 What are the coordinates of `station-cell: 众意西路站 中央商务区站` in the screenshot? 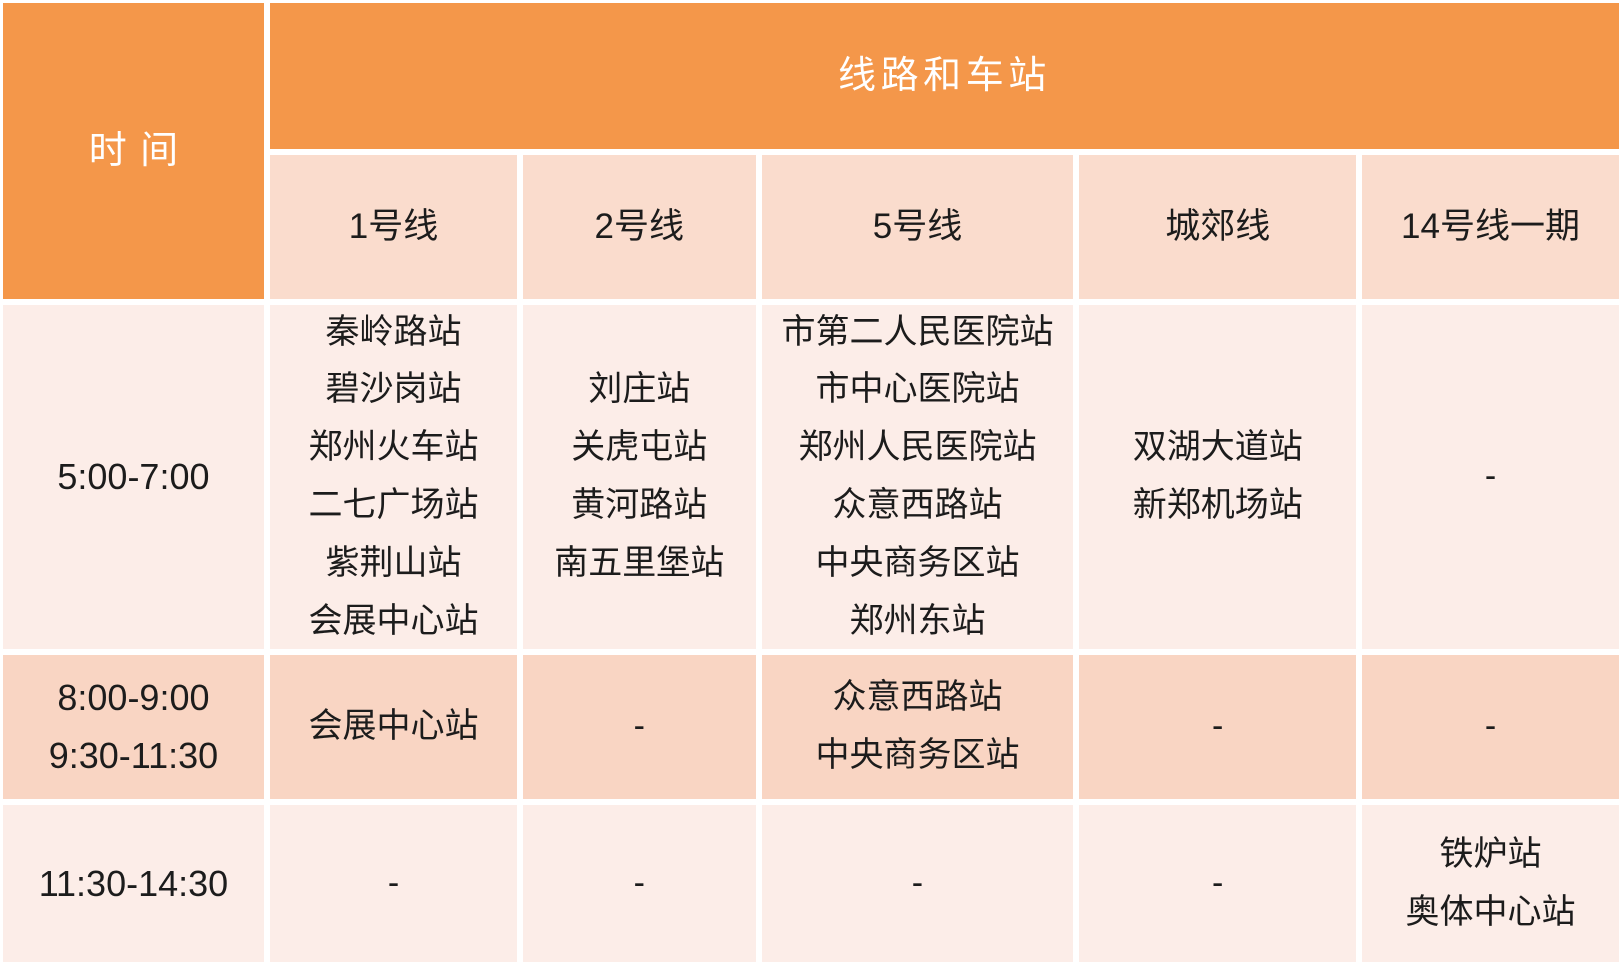 It's located at (917, 727).